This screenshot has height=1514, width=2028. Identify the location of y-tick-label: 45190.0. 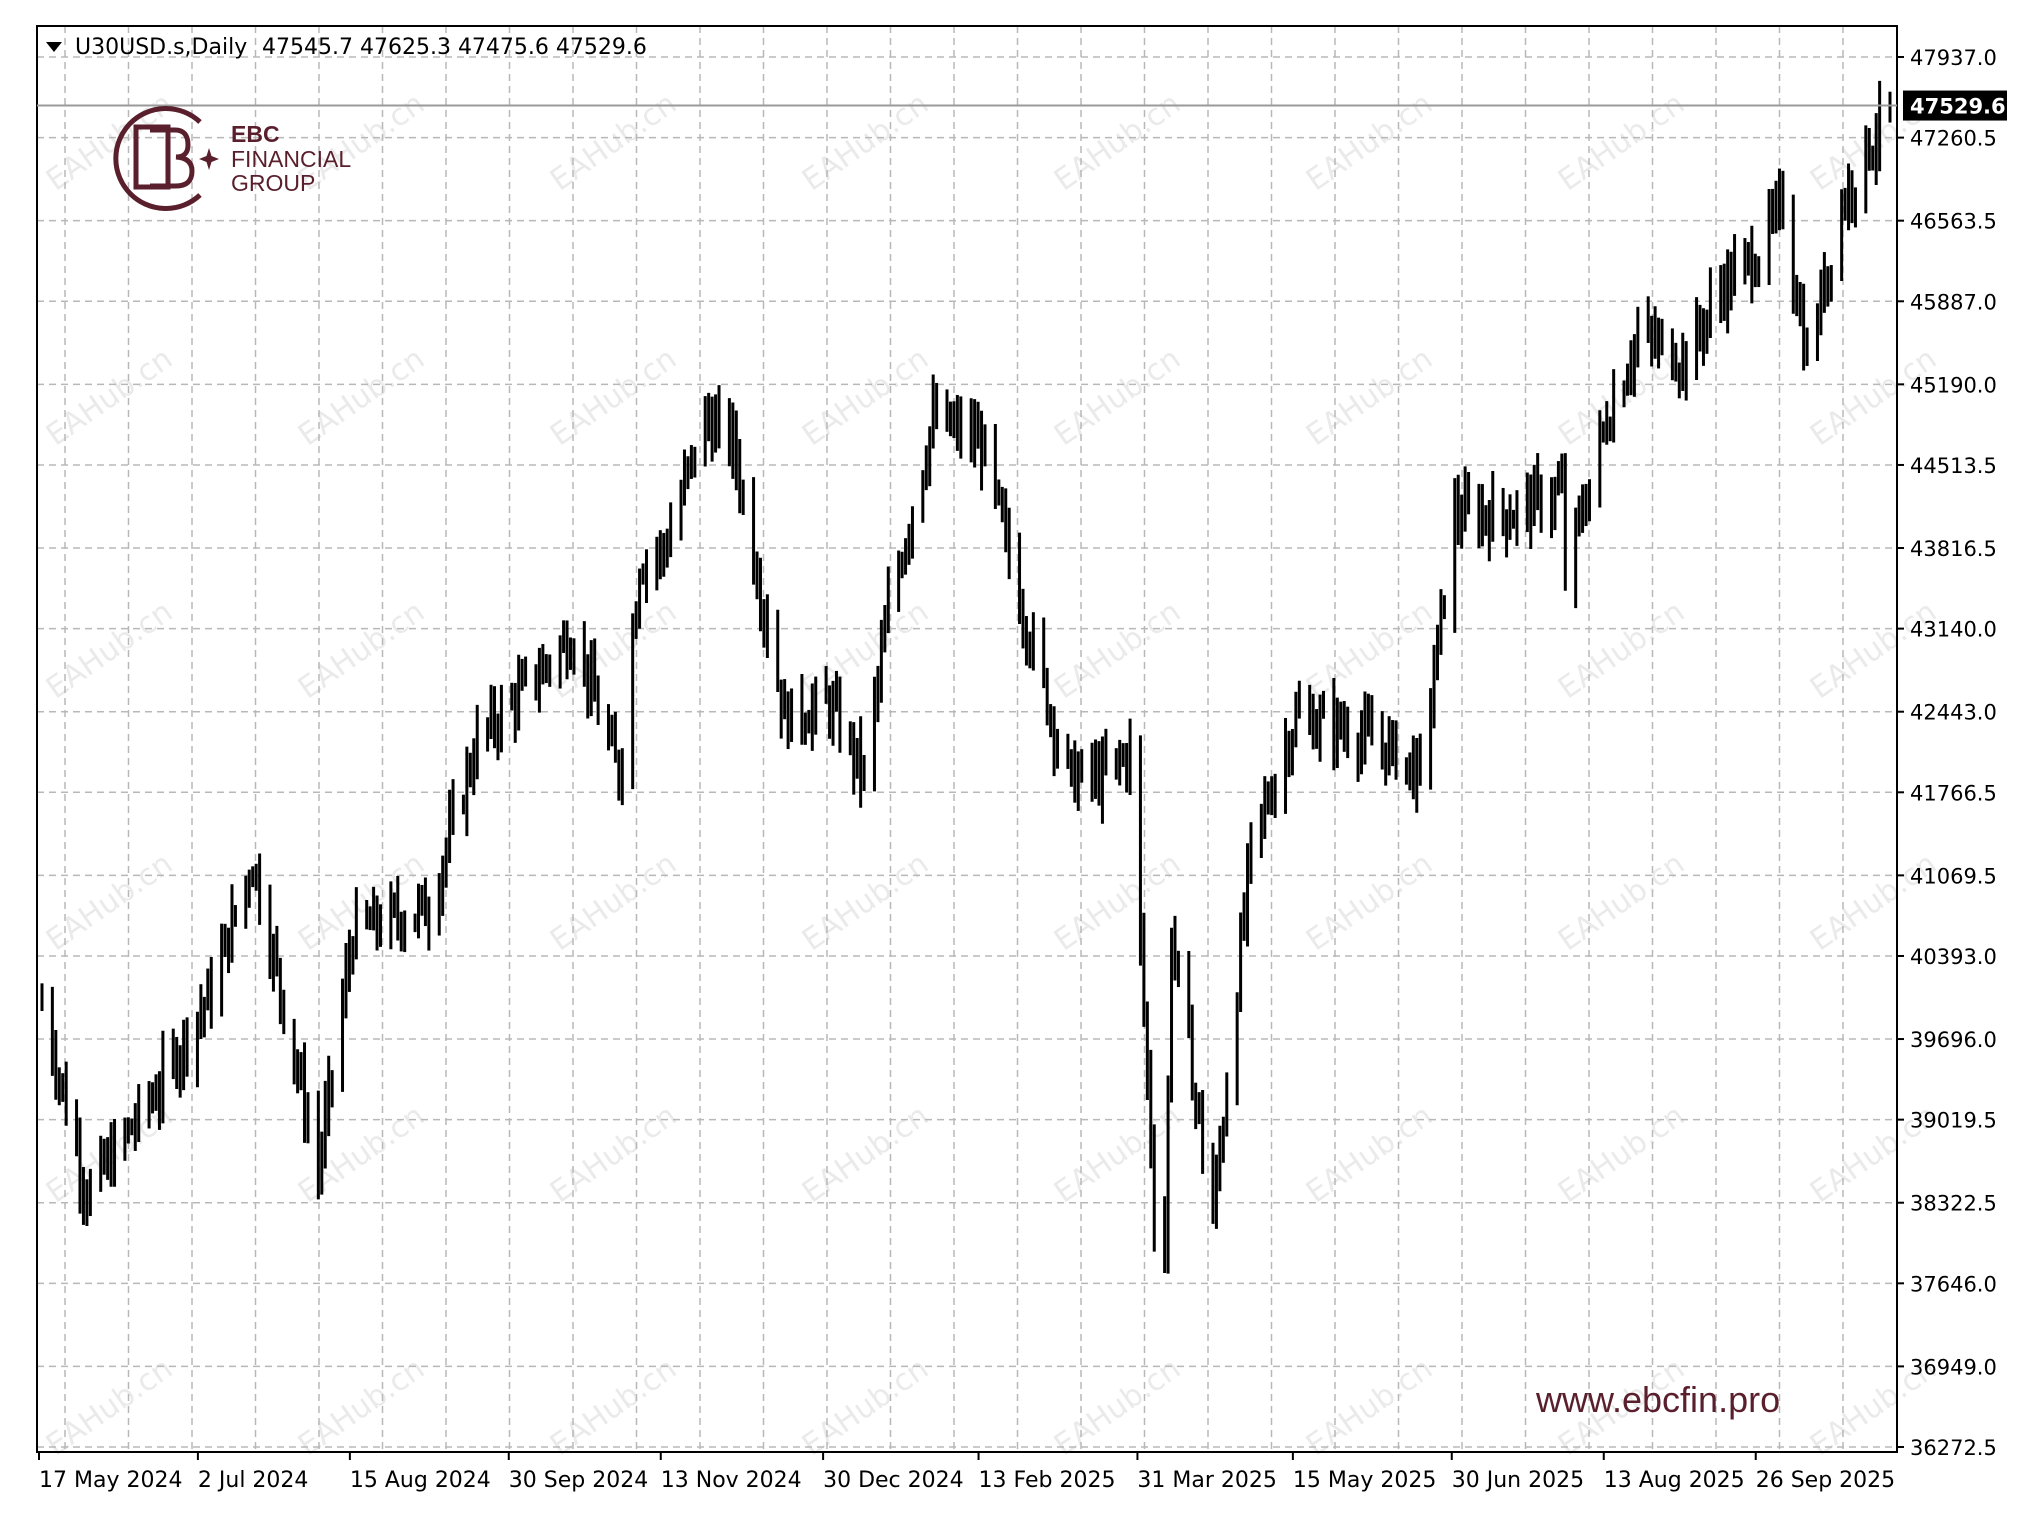
(1953, 385).